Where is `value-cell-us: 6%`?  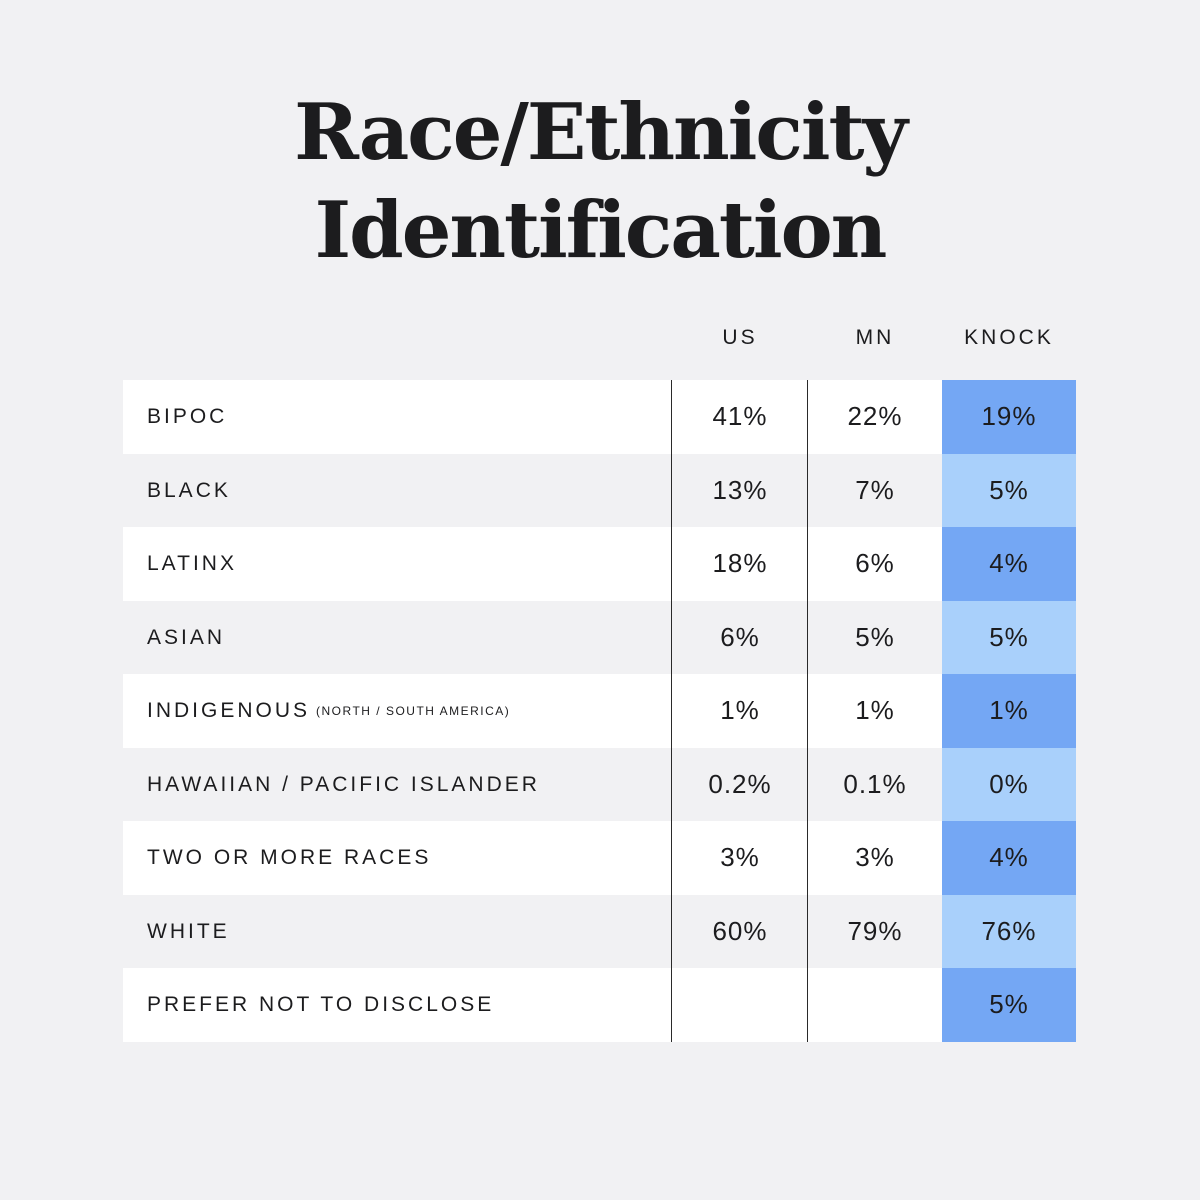 value-cell-us: 6% is located at coordinates (740, 636).